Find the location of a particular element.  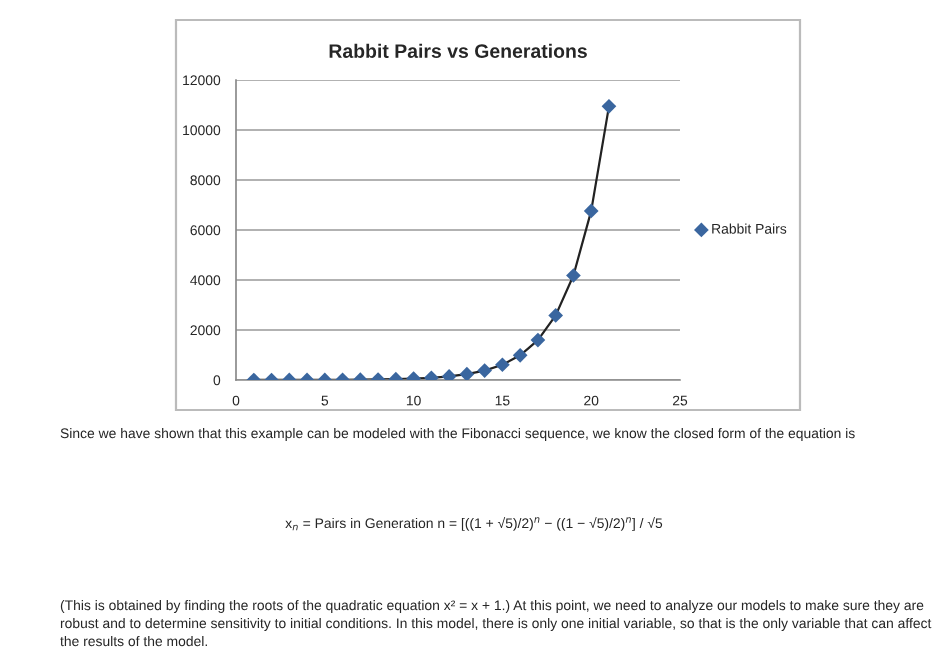

chart-title: Rabbit Pairs vs Generations is located at coordinates (458, 50).